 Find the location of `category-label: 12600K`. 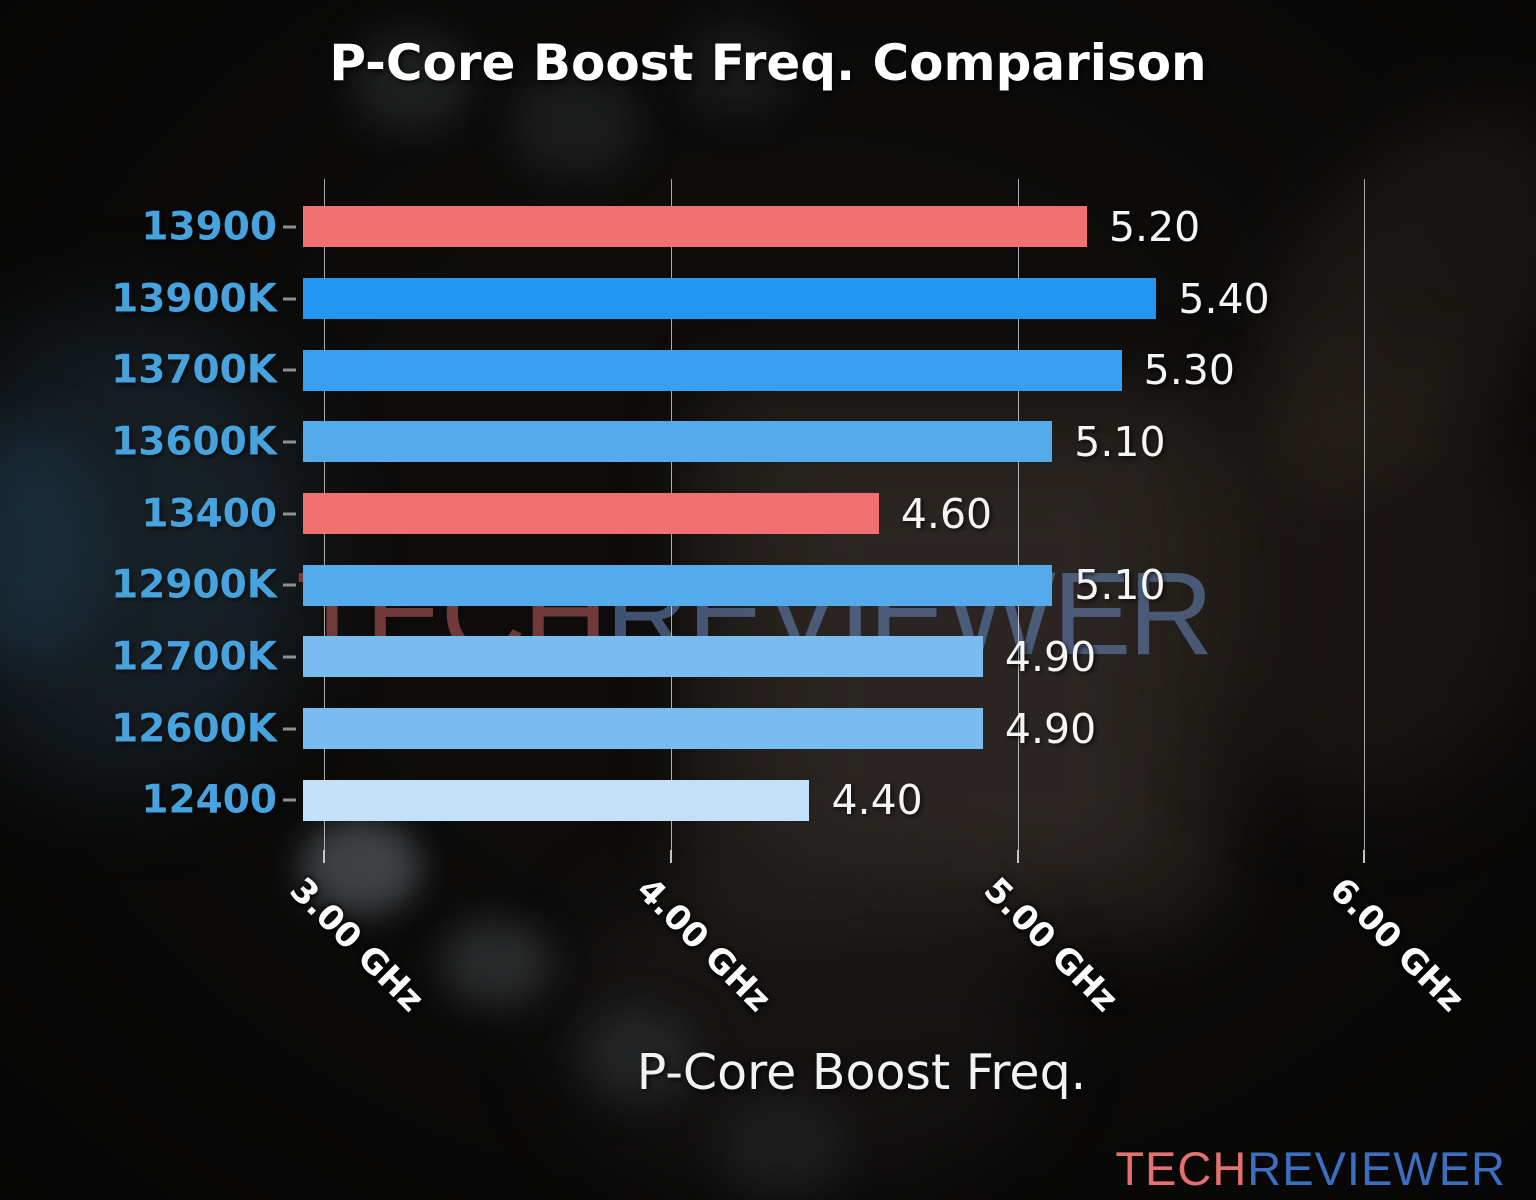

category-label: 12600K is located at coordinates (194, 729).